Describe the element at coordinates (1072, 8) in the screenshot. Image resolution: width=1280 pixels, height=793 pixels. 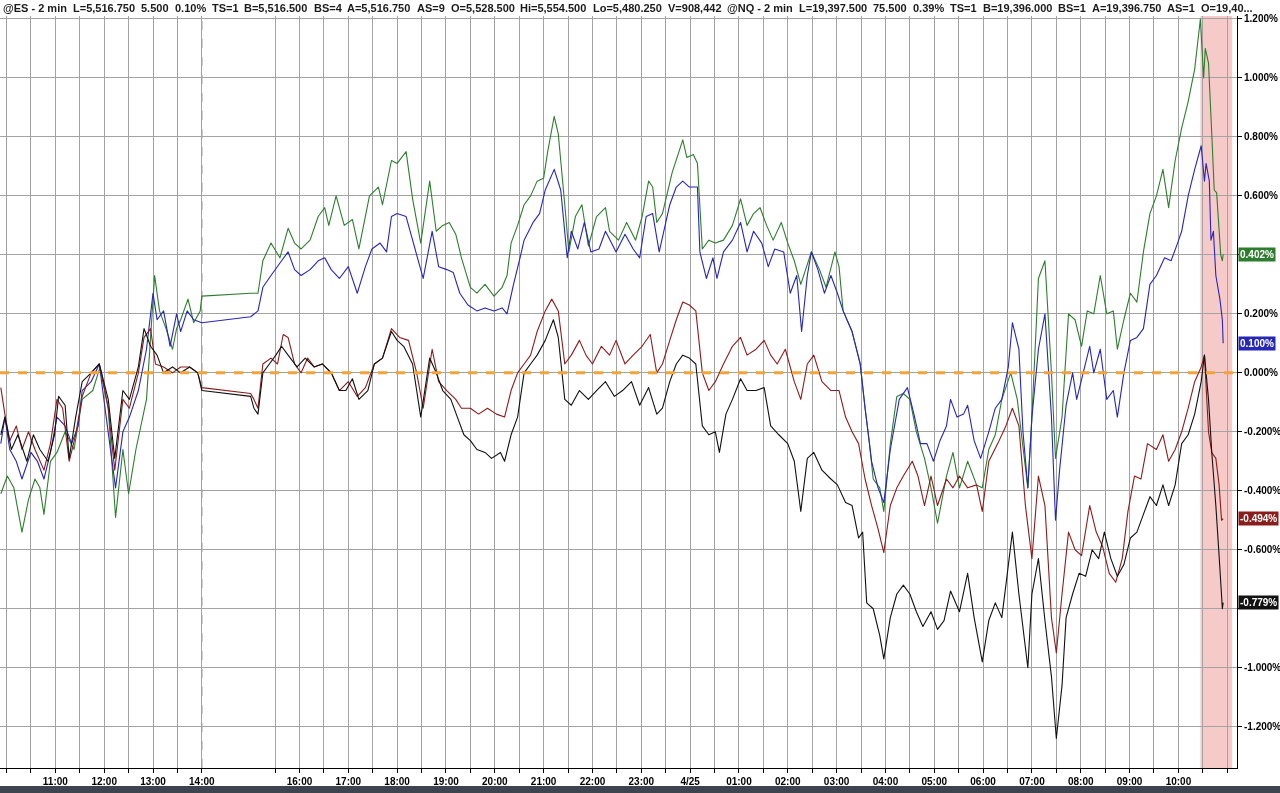
I see `text: BS=1` at that location.